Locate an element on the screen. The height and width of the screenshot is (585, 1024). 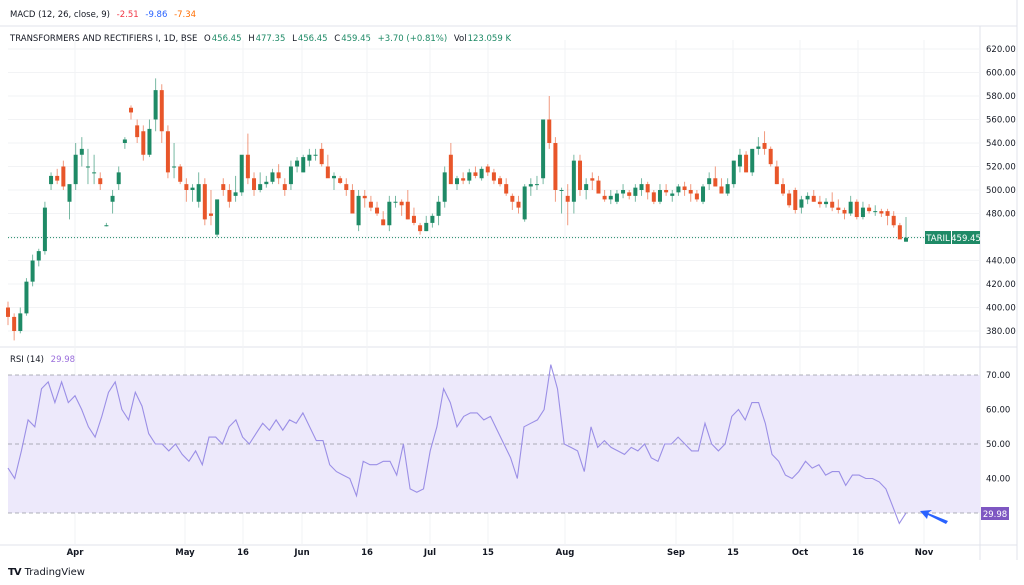
time-tick-label: Aug is located at coordinates (565, 553).